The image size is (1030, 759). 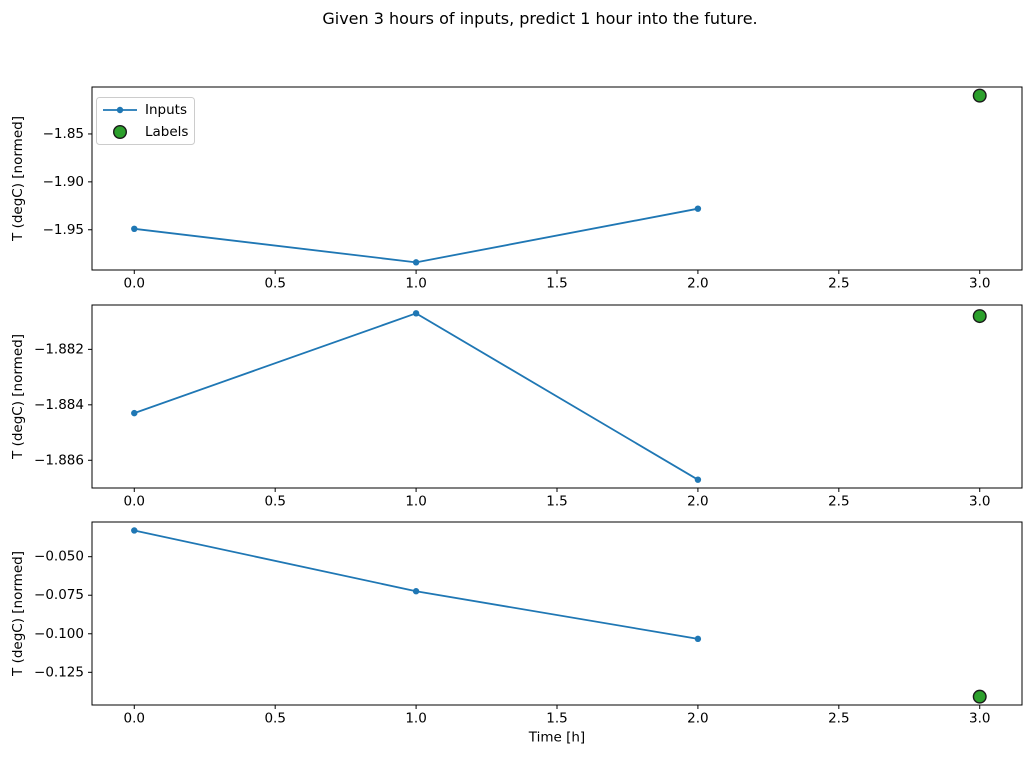 What do you see at coordinates (59, 405) in the screenshot?
I see `y-tick-label: −1.884` at bounding box center [59, 405].